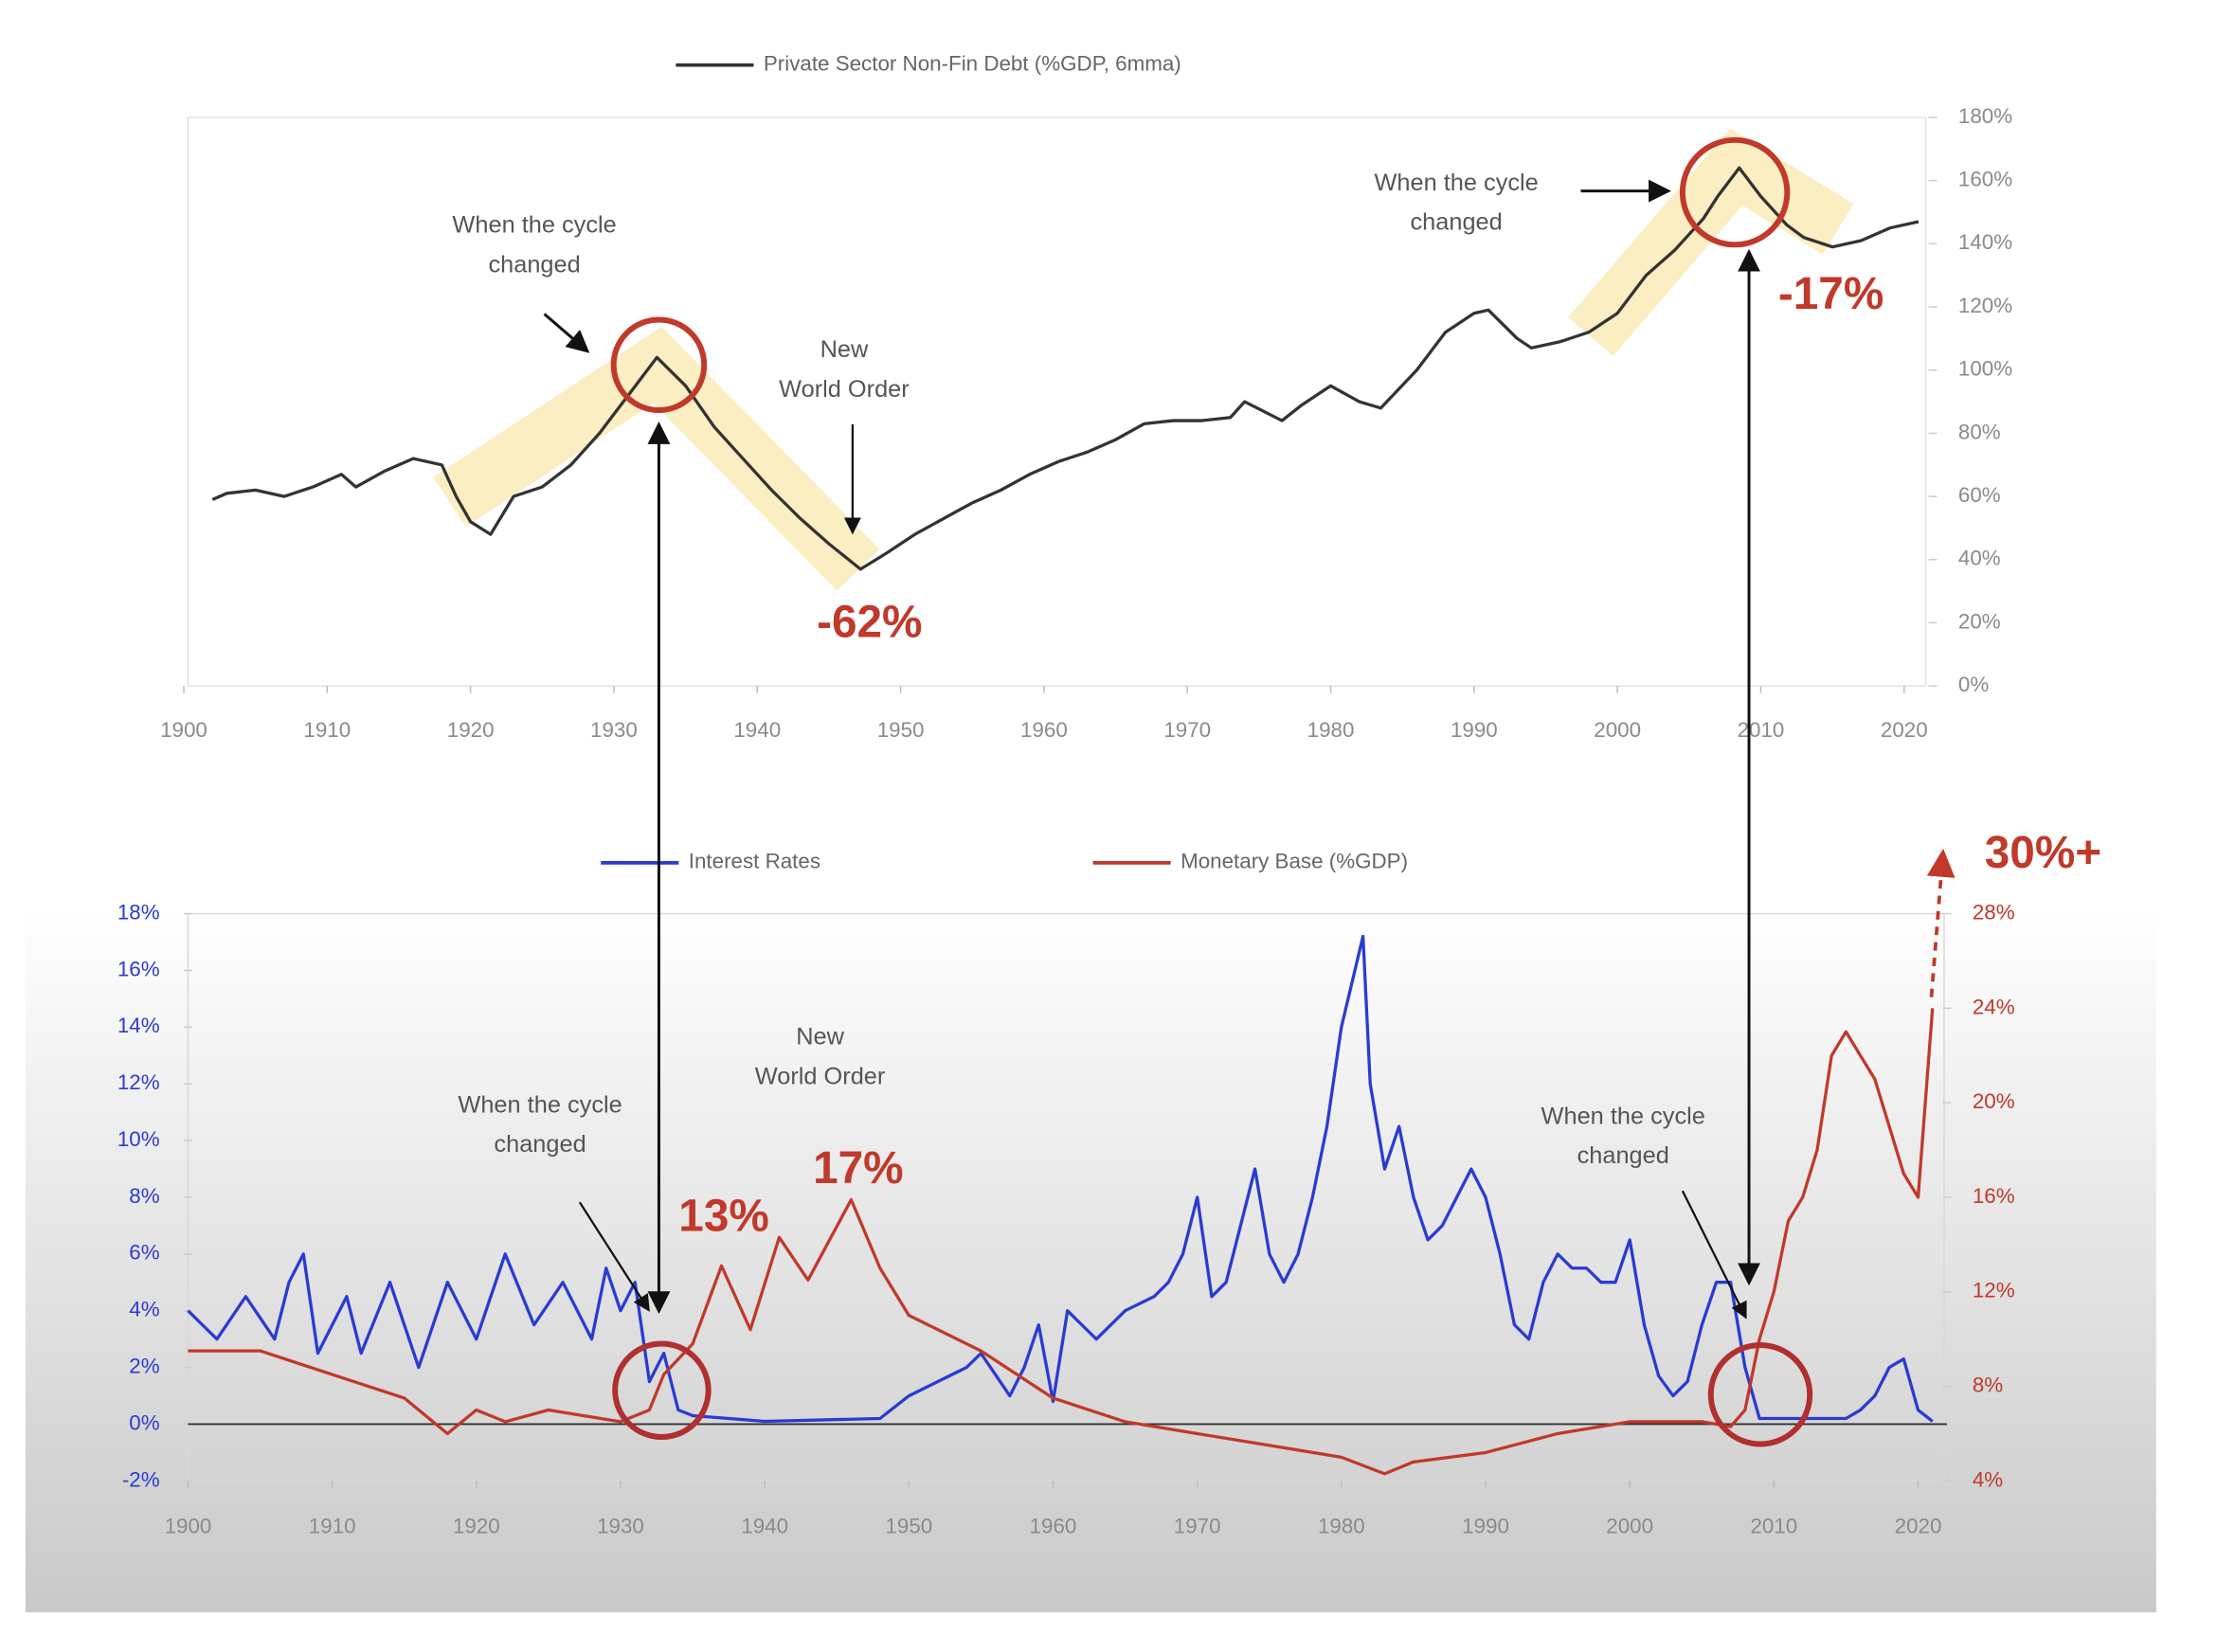 Image resolution: width=2217 pixels, height=1652 pixels. Describe the element at coordinates (1994, 1290) in the screenshot. I see `y2-tick-label: 12%` at that location.